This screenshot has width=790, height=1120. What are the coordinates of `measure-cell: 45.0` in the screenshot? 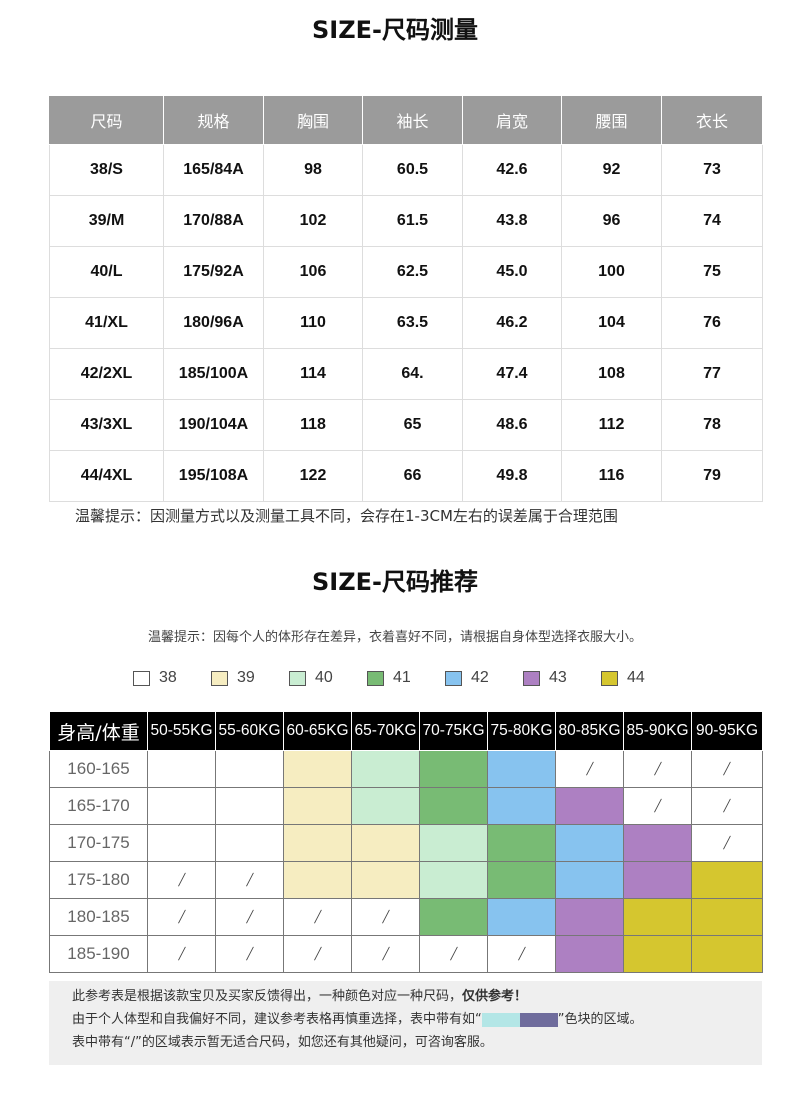 It's located at (512, 272).